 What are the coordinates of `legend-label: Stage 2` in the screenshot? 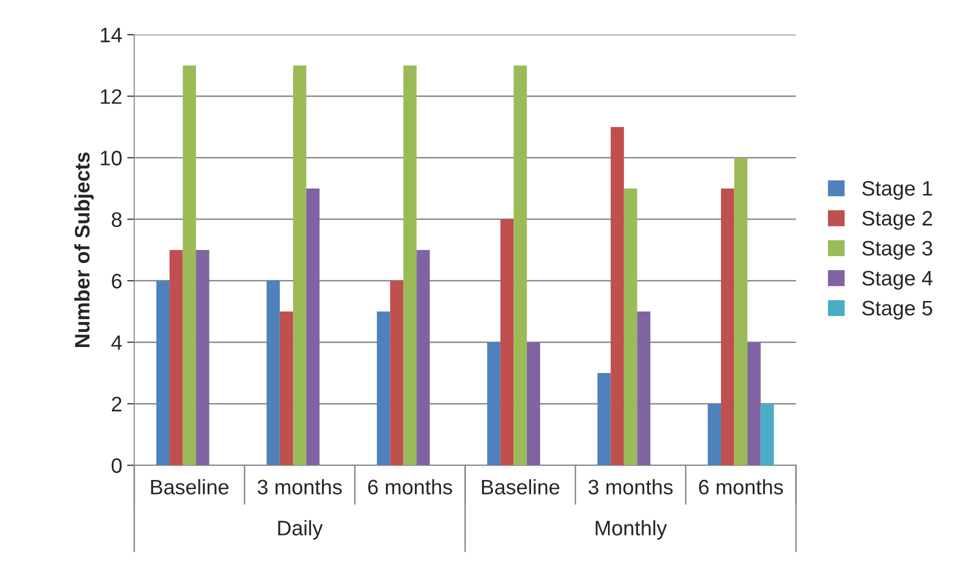 It's located at (897, 220).